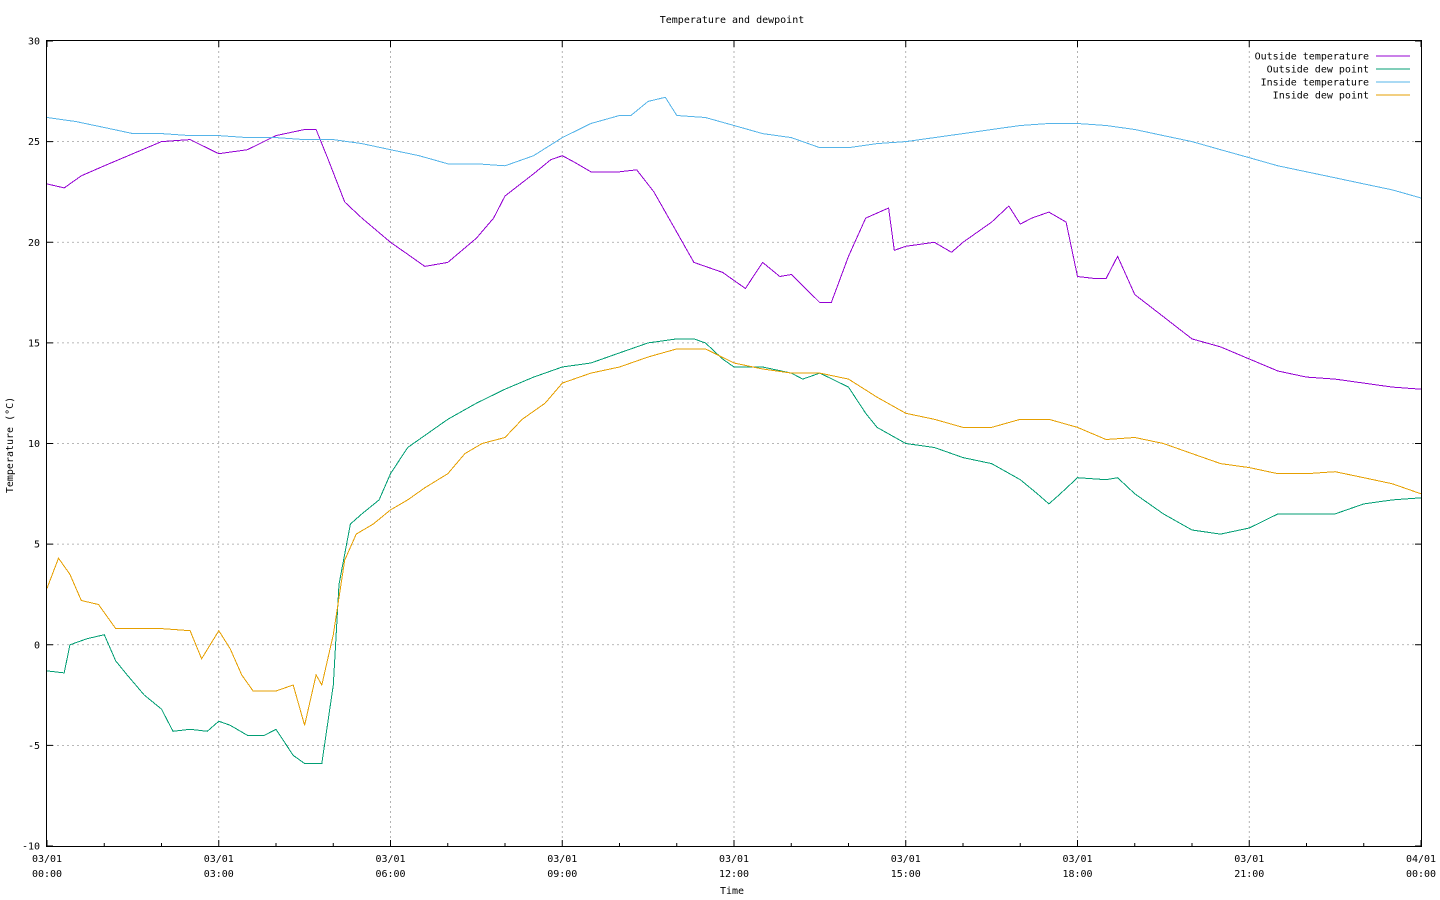  What do you see at coordinates (34, 42) in the screenshot?
I see `y-tick-label: 30` at bounding box center [34, 42].